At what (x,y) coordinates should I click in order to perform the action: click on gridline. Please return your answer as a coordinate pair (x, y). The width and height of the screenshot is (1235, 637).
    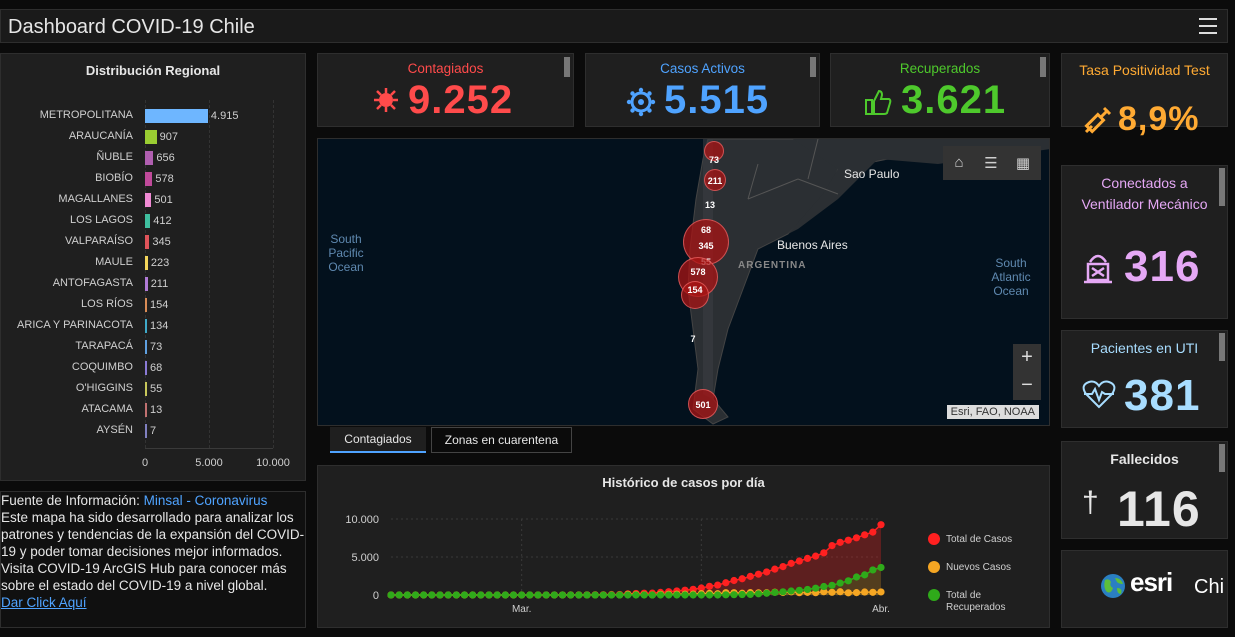
    Looking at the image, I should click on (209, 274).